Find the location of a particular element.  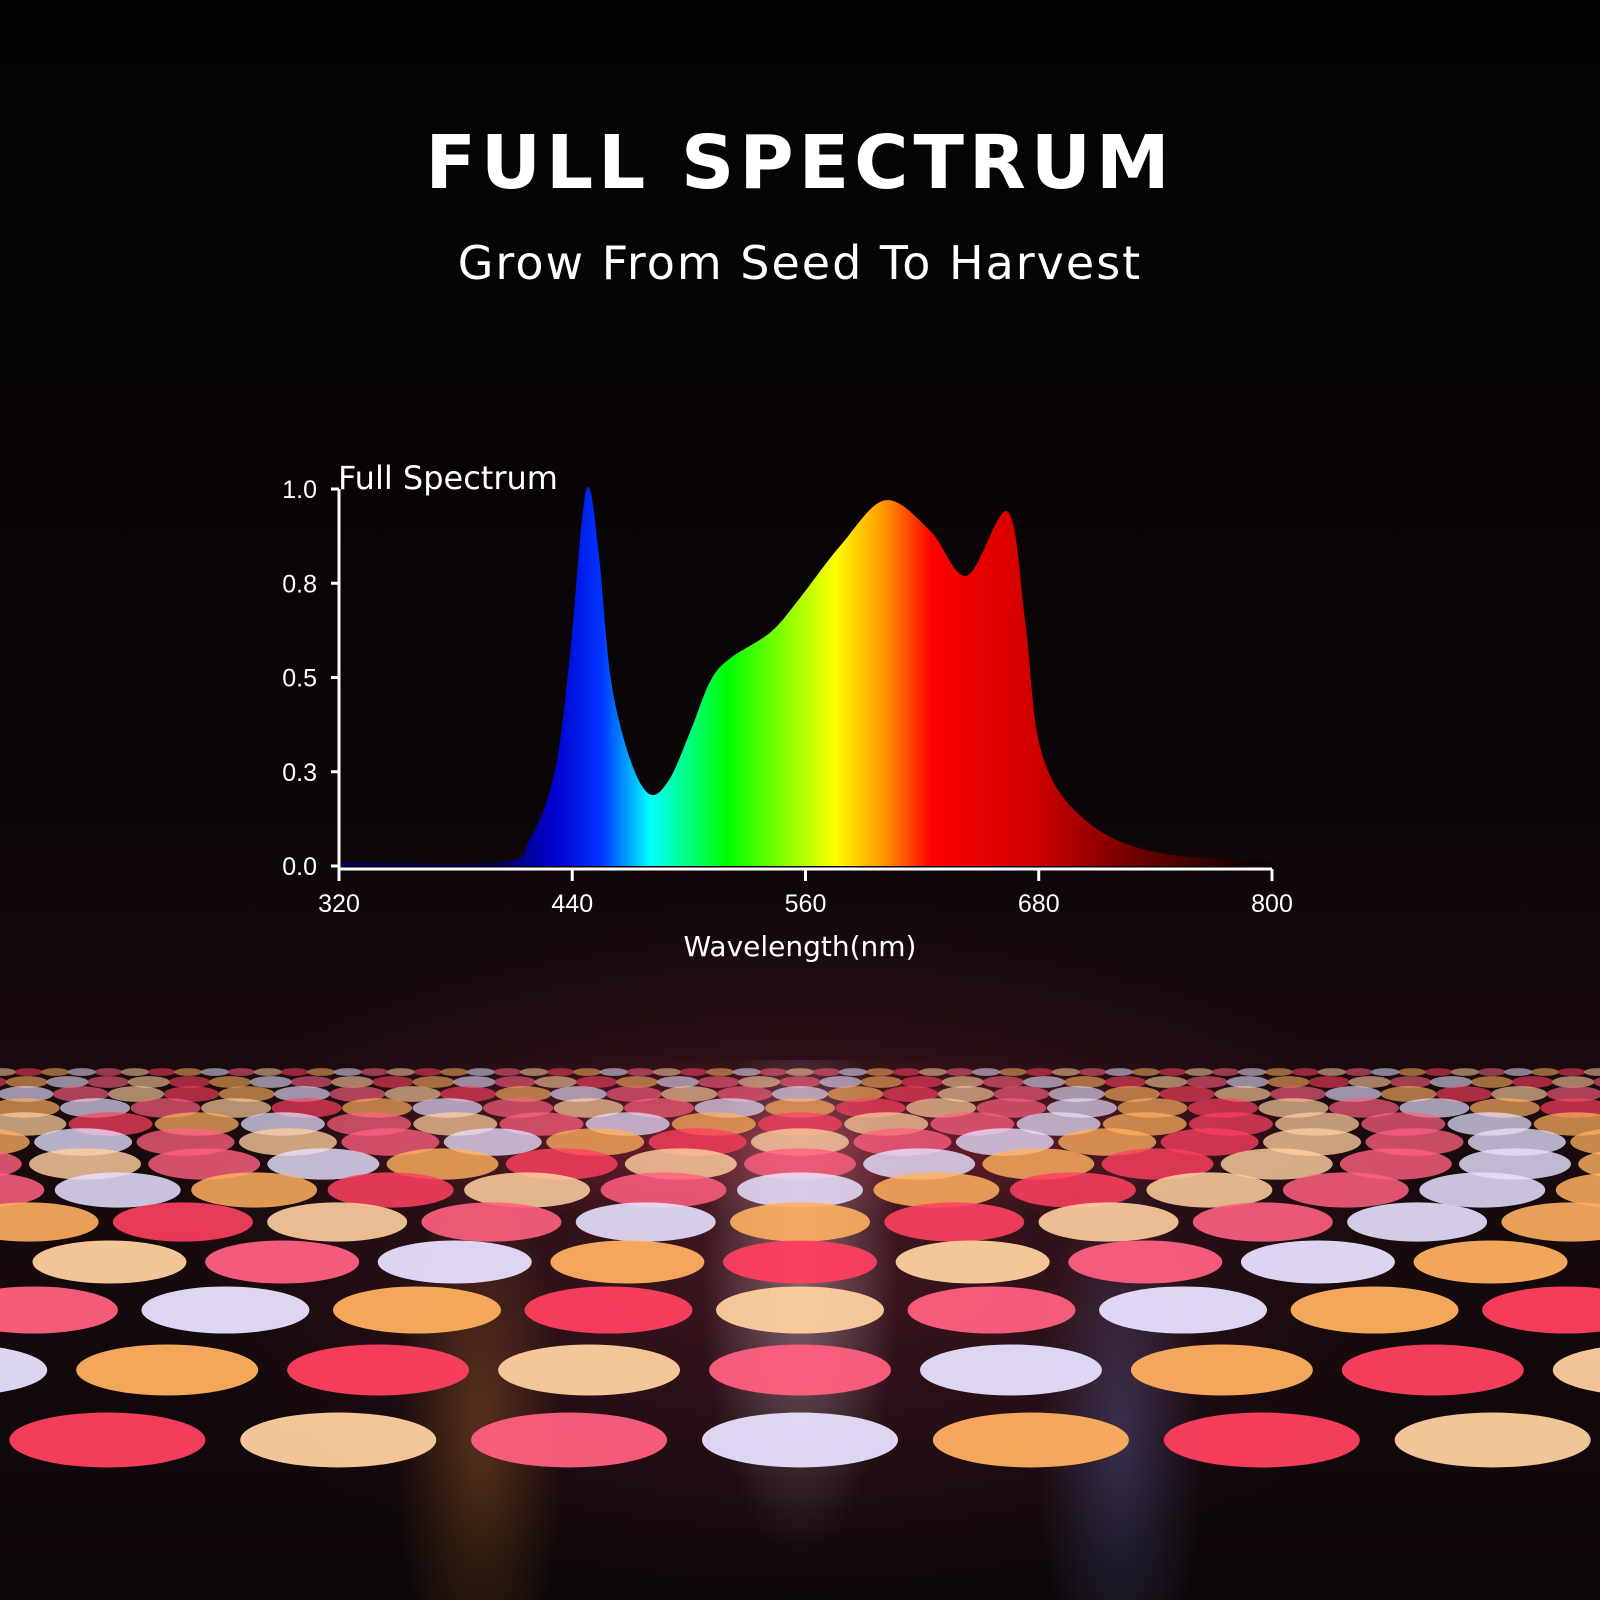

chart-title: Full Spectrum is located at coordinates (448, 478).